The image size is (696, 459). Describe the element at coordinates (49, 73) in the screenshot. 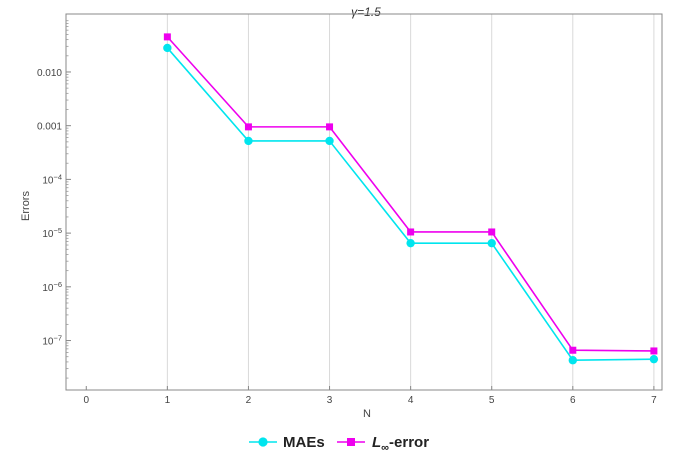

I see `y-tick-label-5: 0.010` at that location.